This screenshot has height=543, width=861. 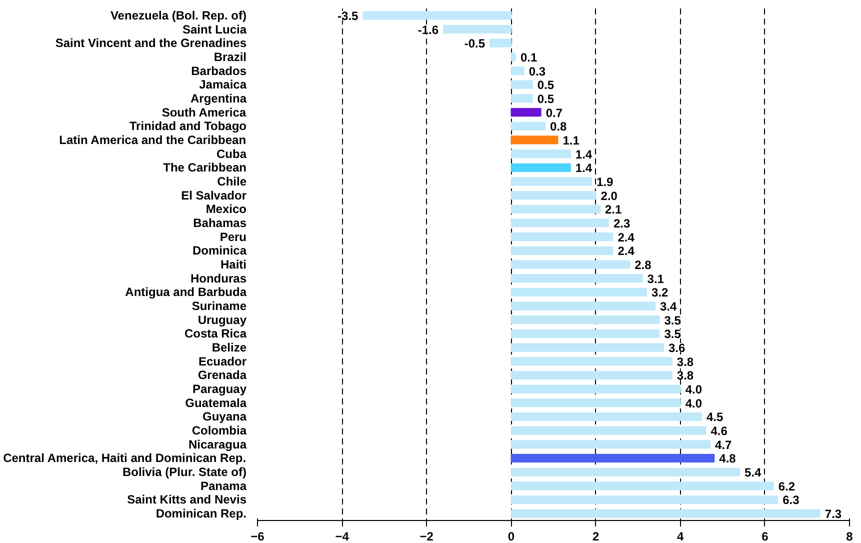 I want to click on data-label: 4.7, so click(x=723, y=445).